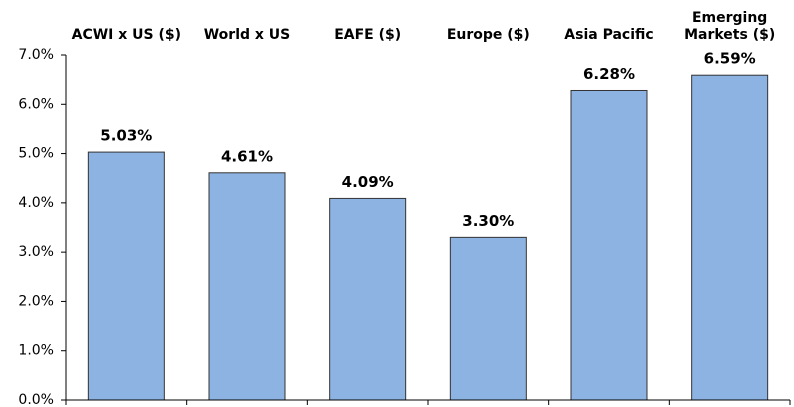 Image resolution: width=794 pixels, height=407 pixels. I want to click on y-tick-label: 0.0%, so click(36, 399).